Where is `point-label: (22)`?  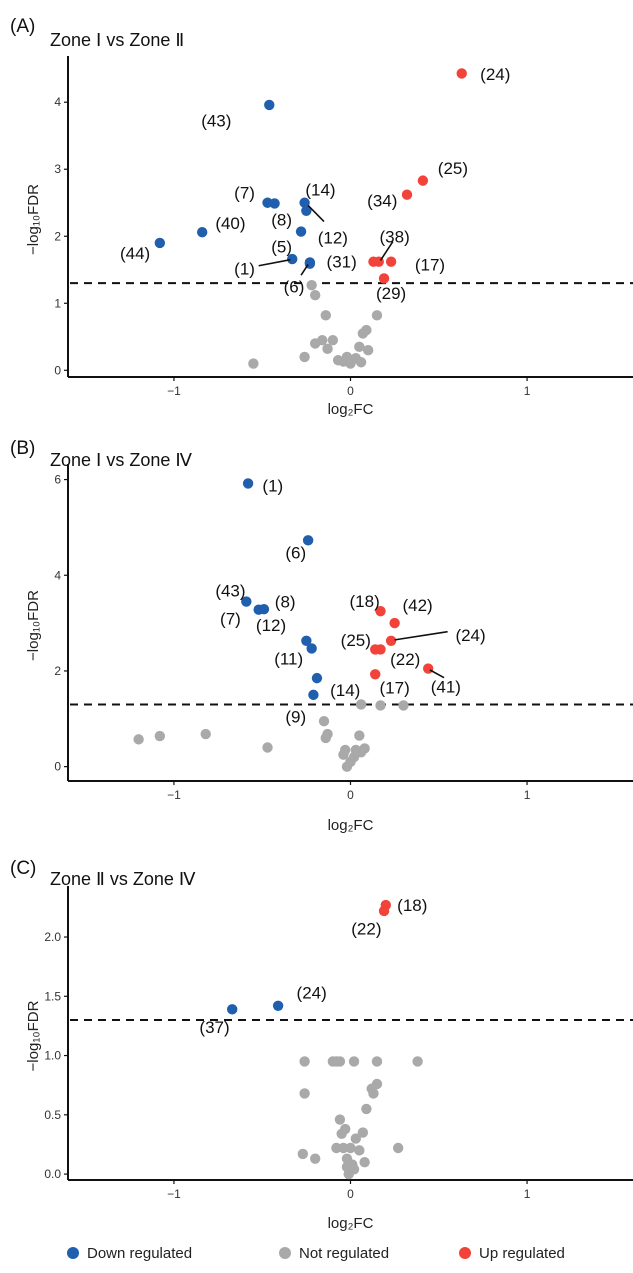
point-label: (22) is located at coordinates (405, 659).